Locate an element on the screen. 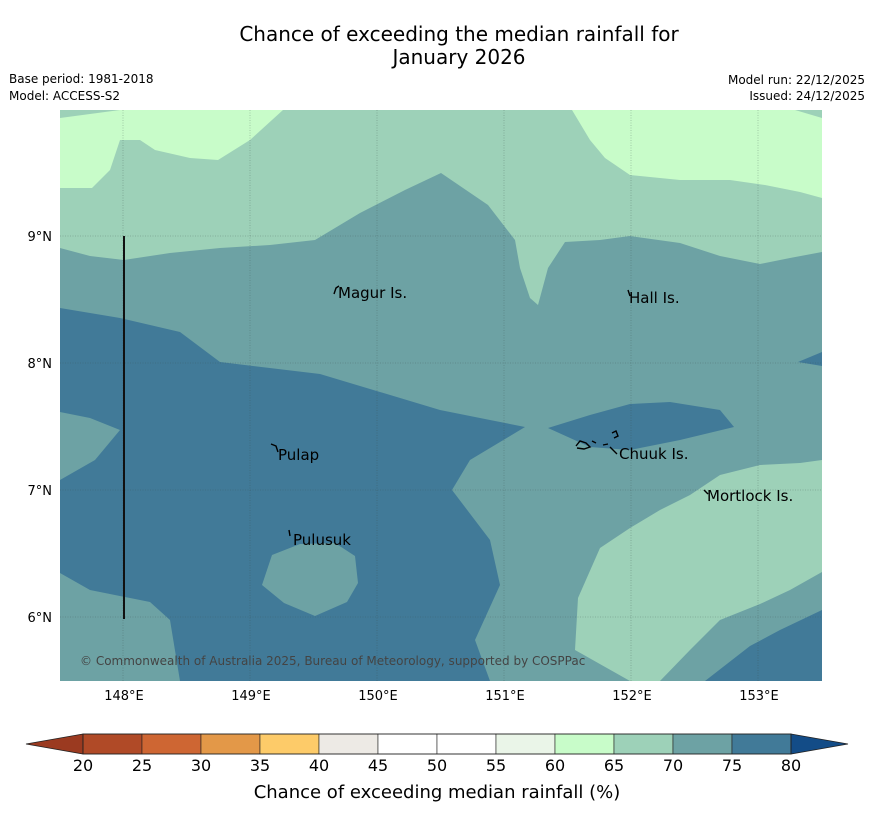  lon-label: 150°E is located at coordinates (378, 696).